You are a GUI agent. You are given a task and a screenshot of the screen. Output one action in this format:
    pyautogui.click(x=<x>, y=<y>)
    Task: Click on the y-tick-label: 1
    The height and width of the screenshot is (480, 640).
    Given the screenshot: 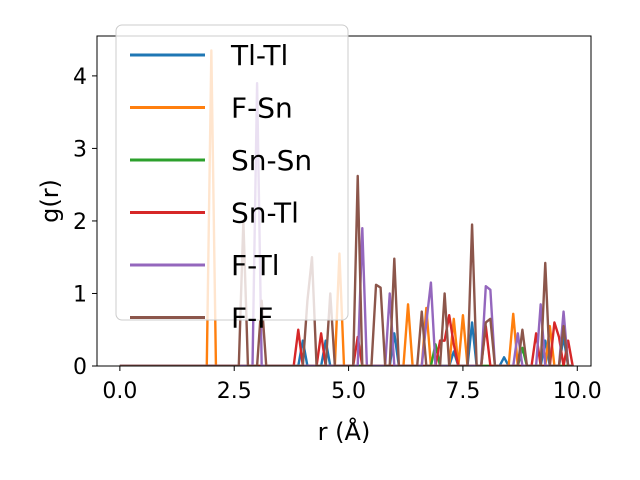 What is the action you would take?
    pyautogui.click(x=80, y=294)
    